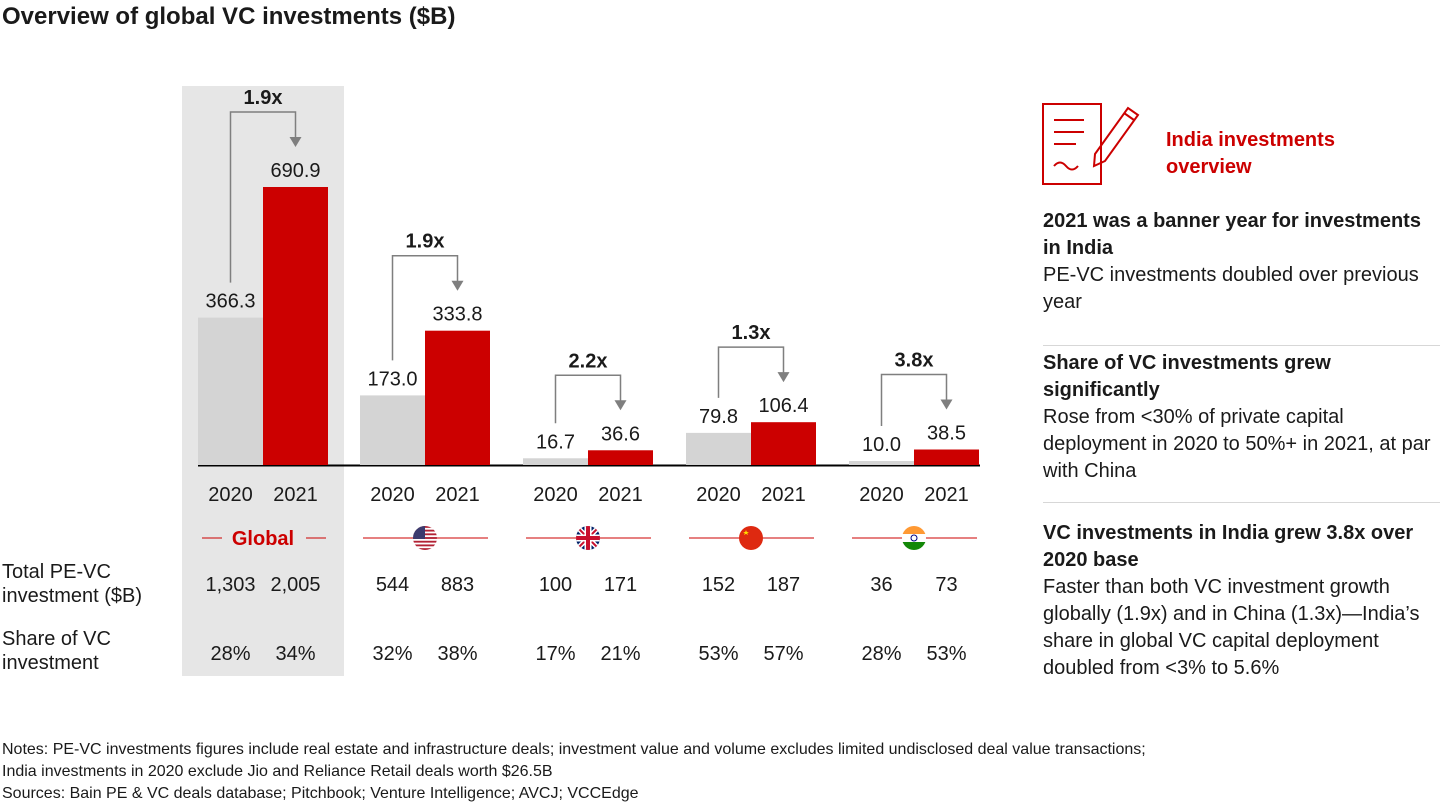  I want to click on growth-multiplier: 3.8x, so click(914, 361).